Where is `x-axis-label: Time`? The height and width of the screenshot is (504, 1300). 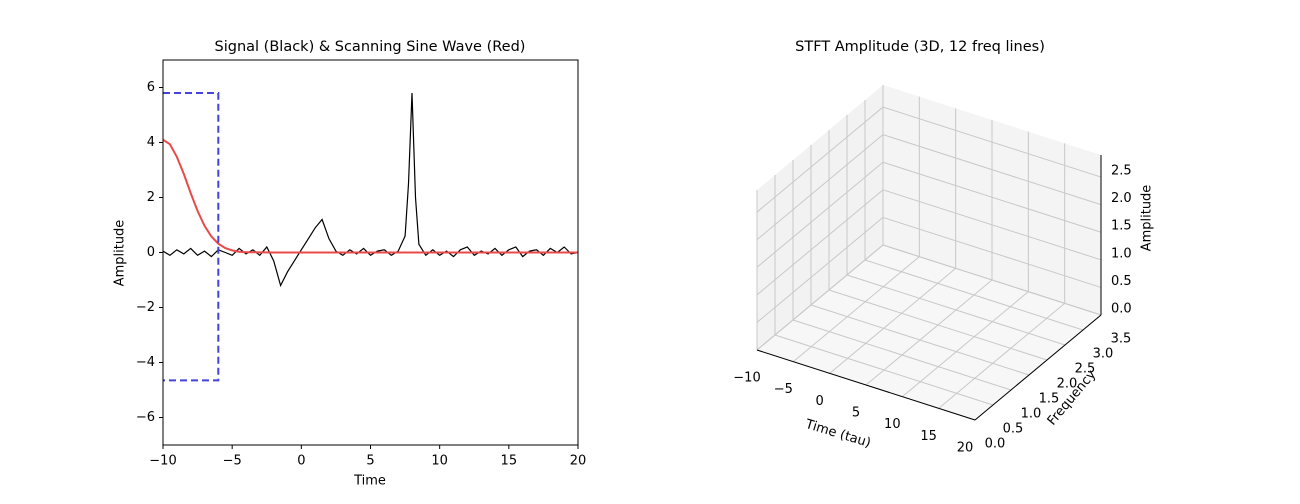
x-axis-label: Time is located at coordinates (369, 481).